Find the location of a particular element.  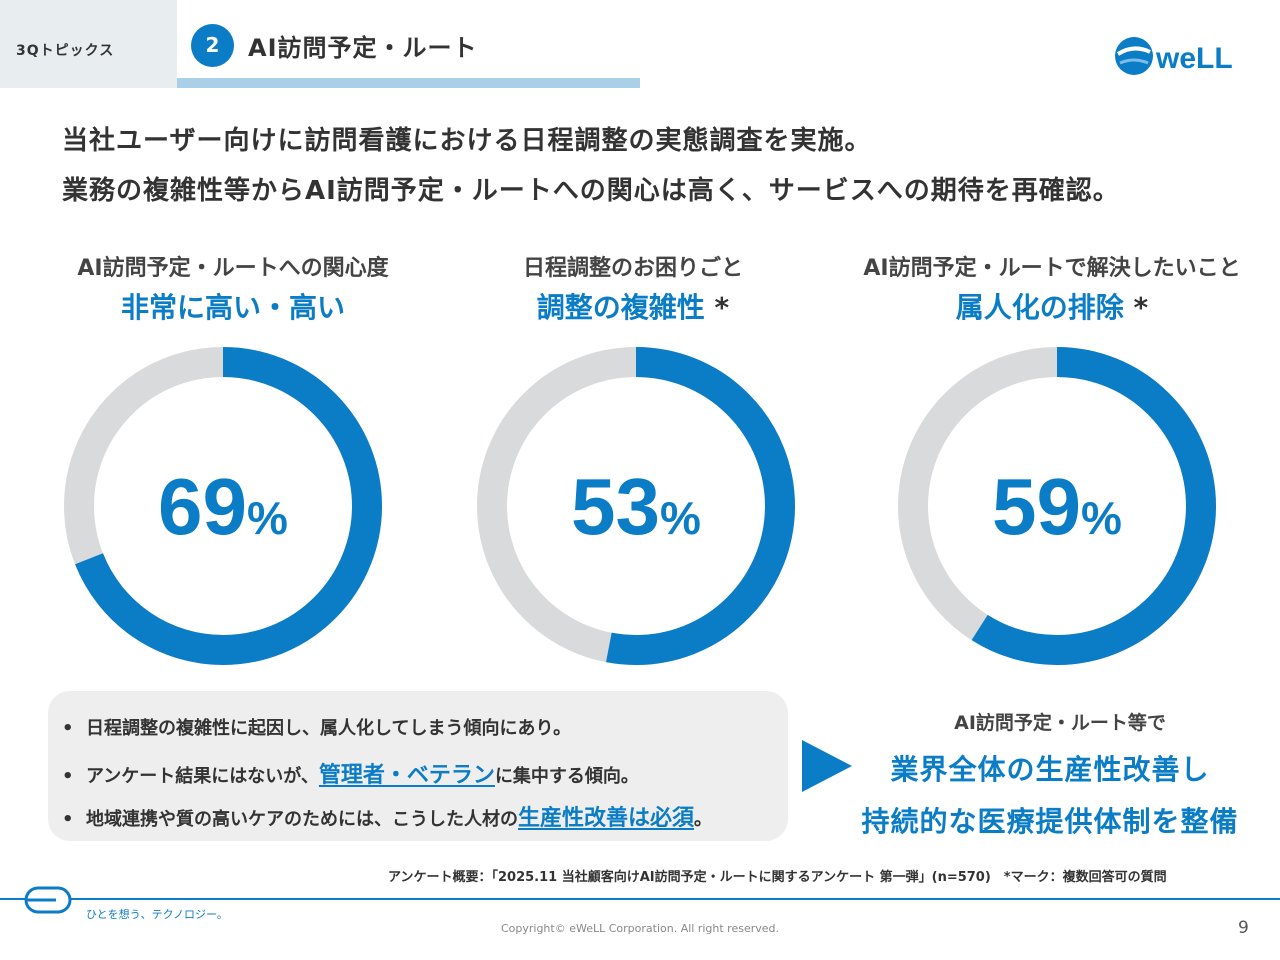

chart-2-asterisk: * is located at coordinates (722, 307).